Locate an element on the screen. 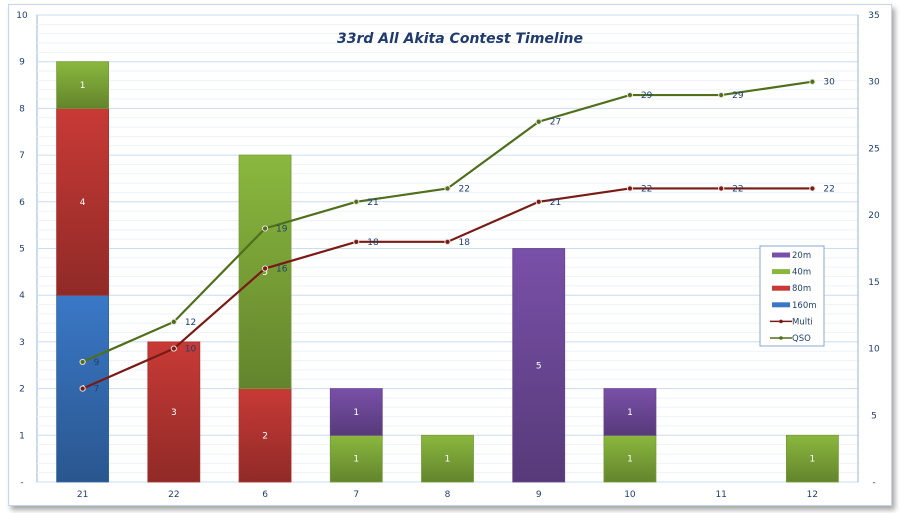 Image resolution: width=900 pixels, height=513 pixels. legend is located at coordinates (792, 296).